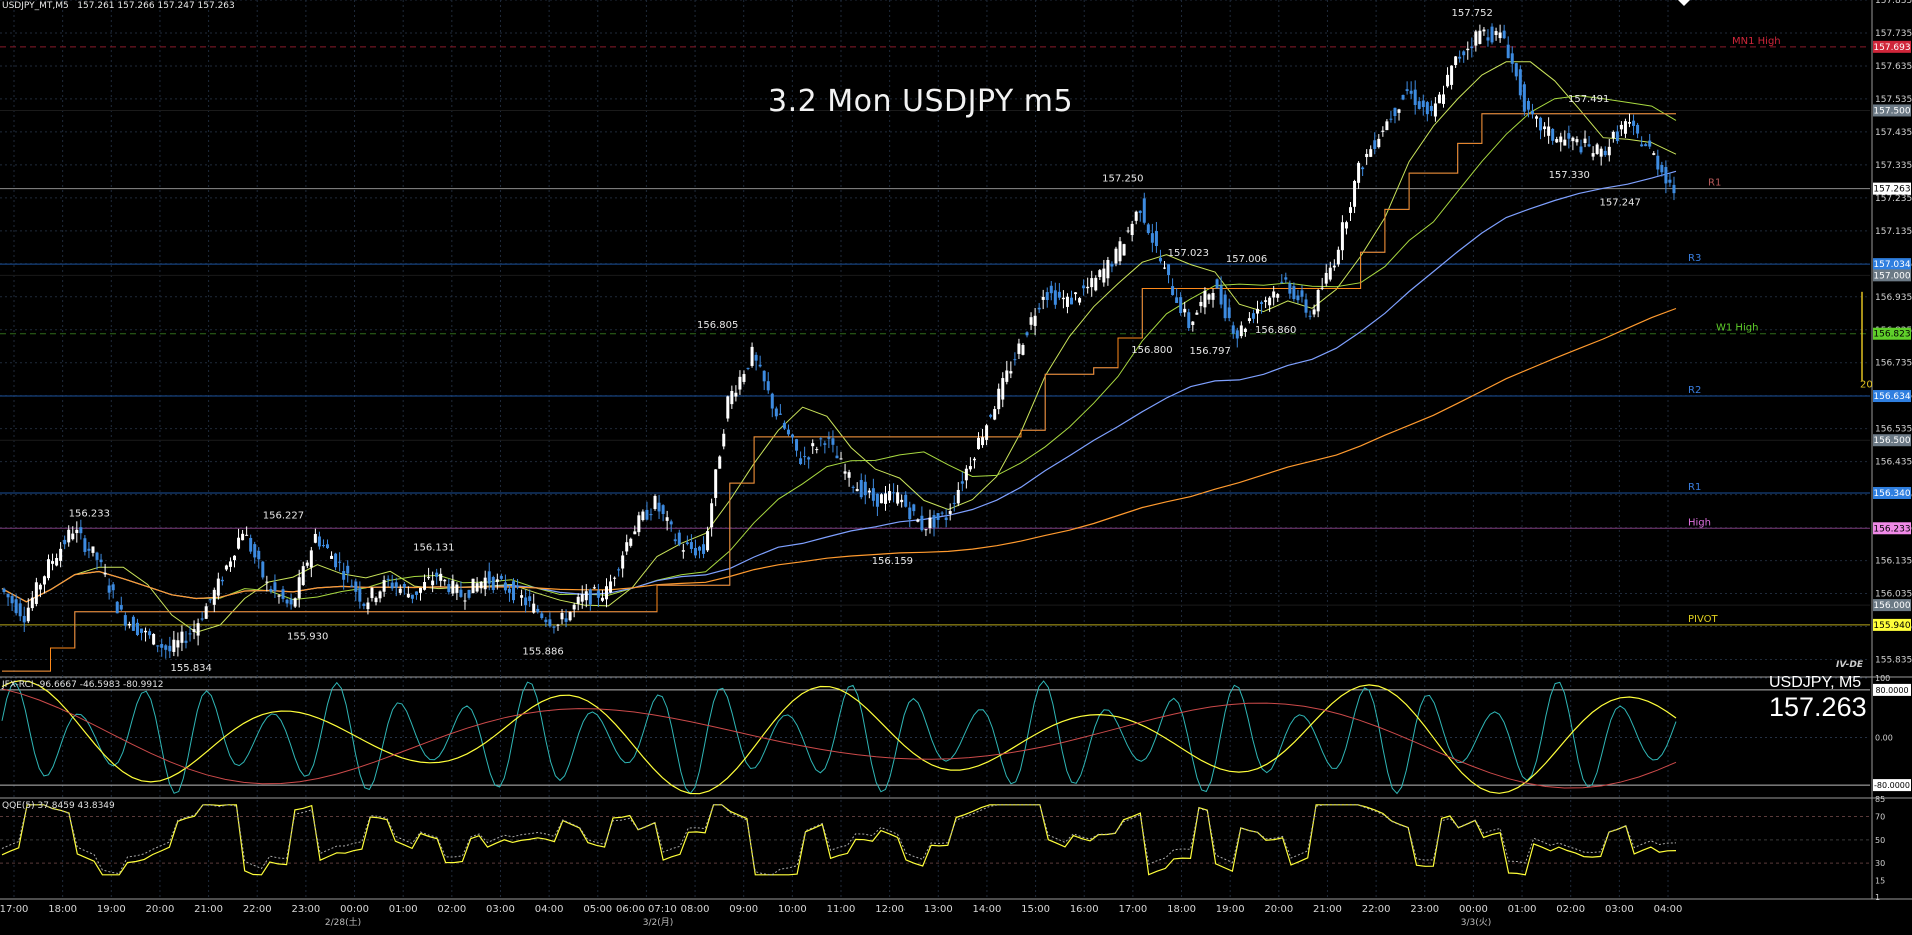 The image size is (1912, 935). What do you see at coordinates (1880, 881) in the screenshot?
I see `qqe-y-tick: 15` at bounding box center [1880, 881].